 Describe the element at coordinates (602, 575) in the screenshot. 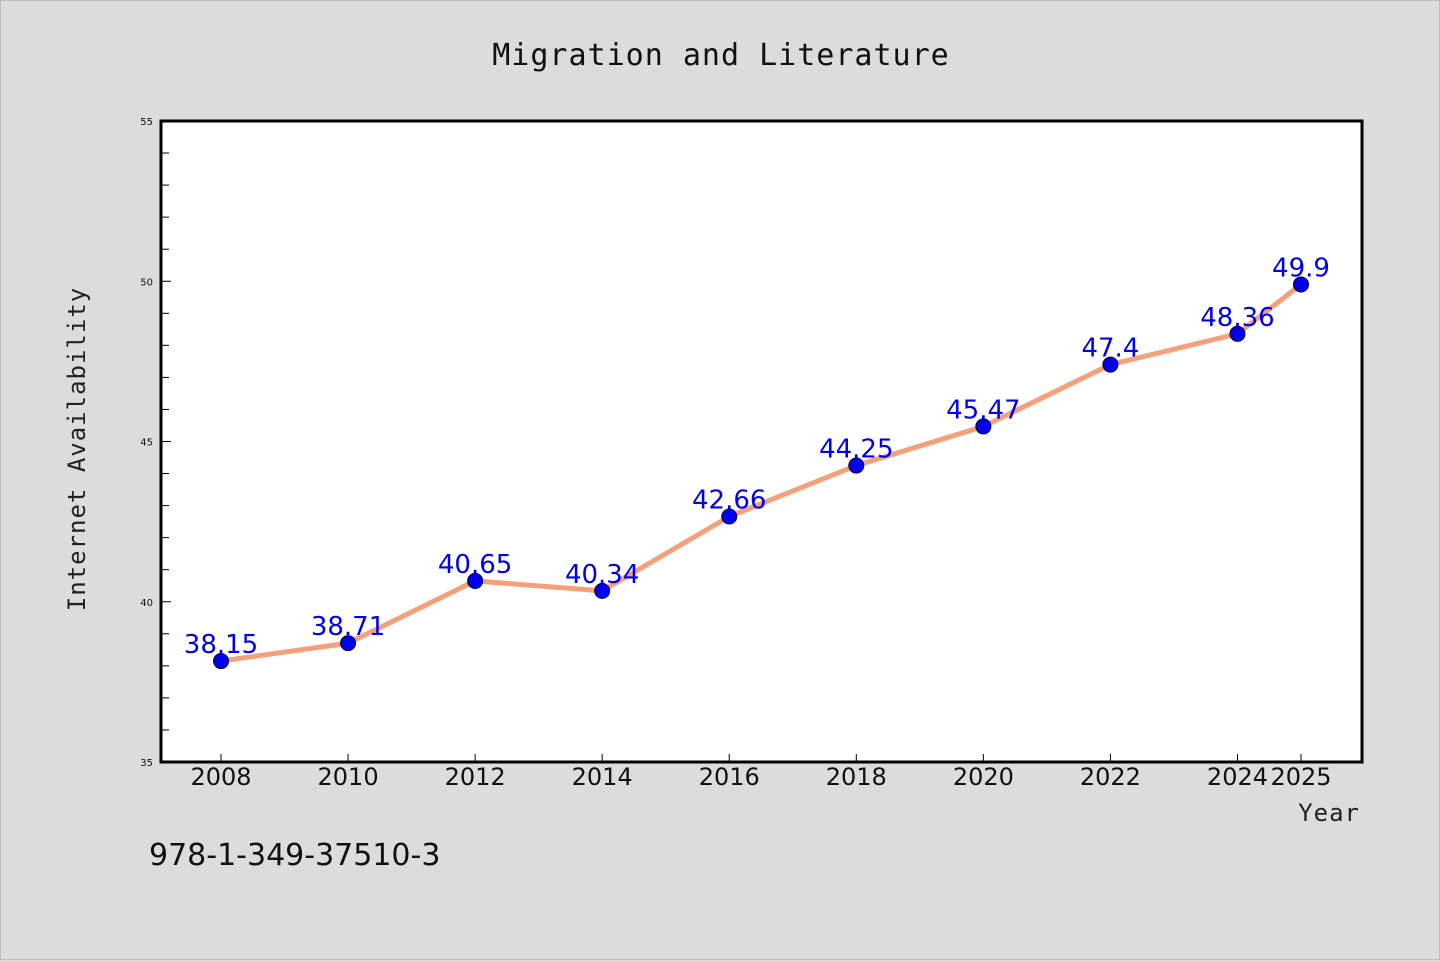

I see `data-label: 40.34` at that location.